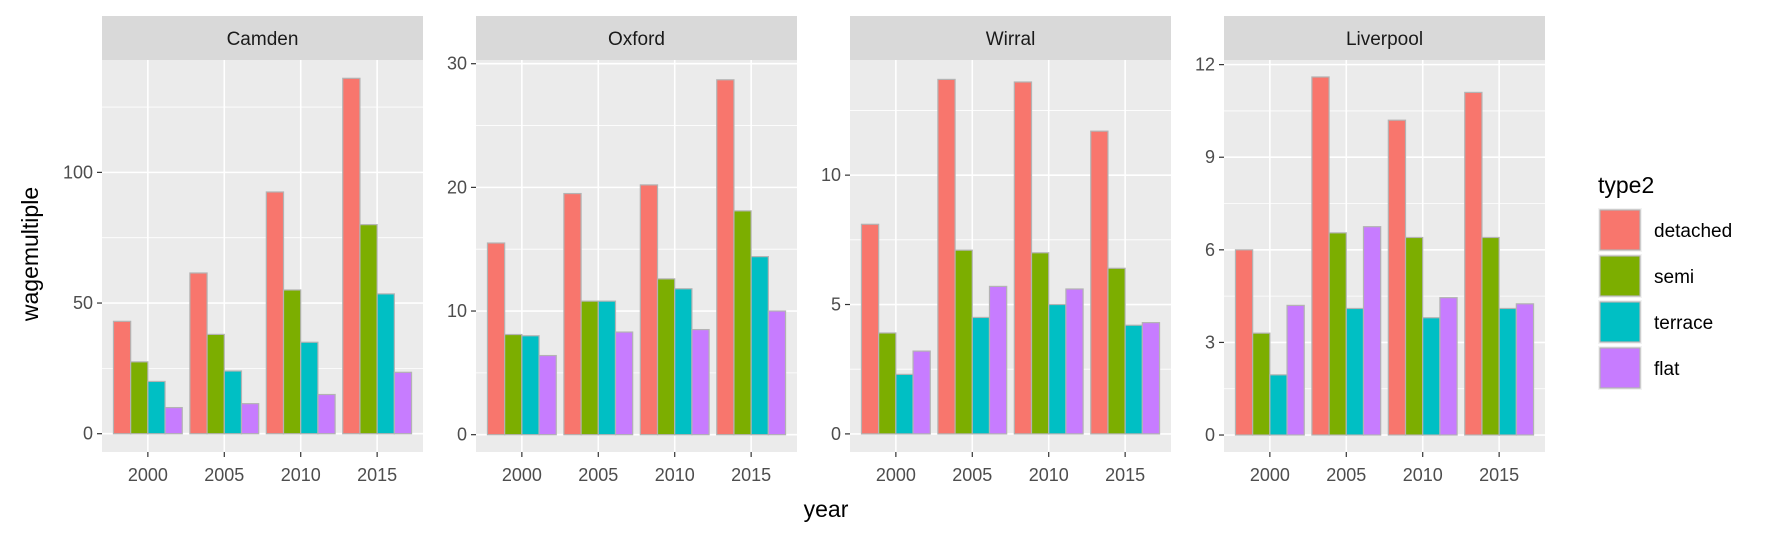  What do you see at coordinates (1667, 369) in the screenshot?
I see `legend-label-flat: flat` at bounding box center [1667, 369].